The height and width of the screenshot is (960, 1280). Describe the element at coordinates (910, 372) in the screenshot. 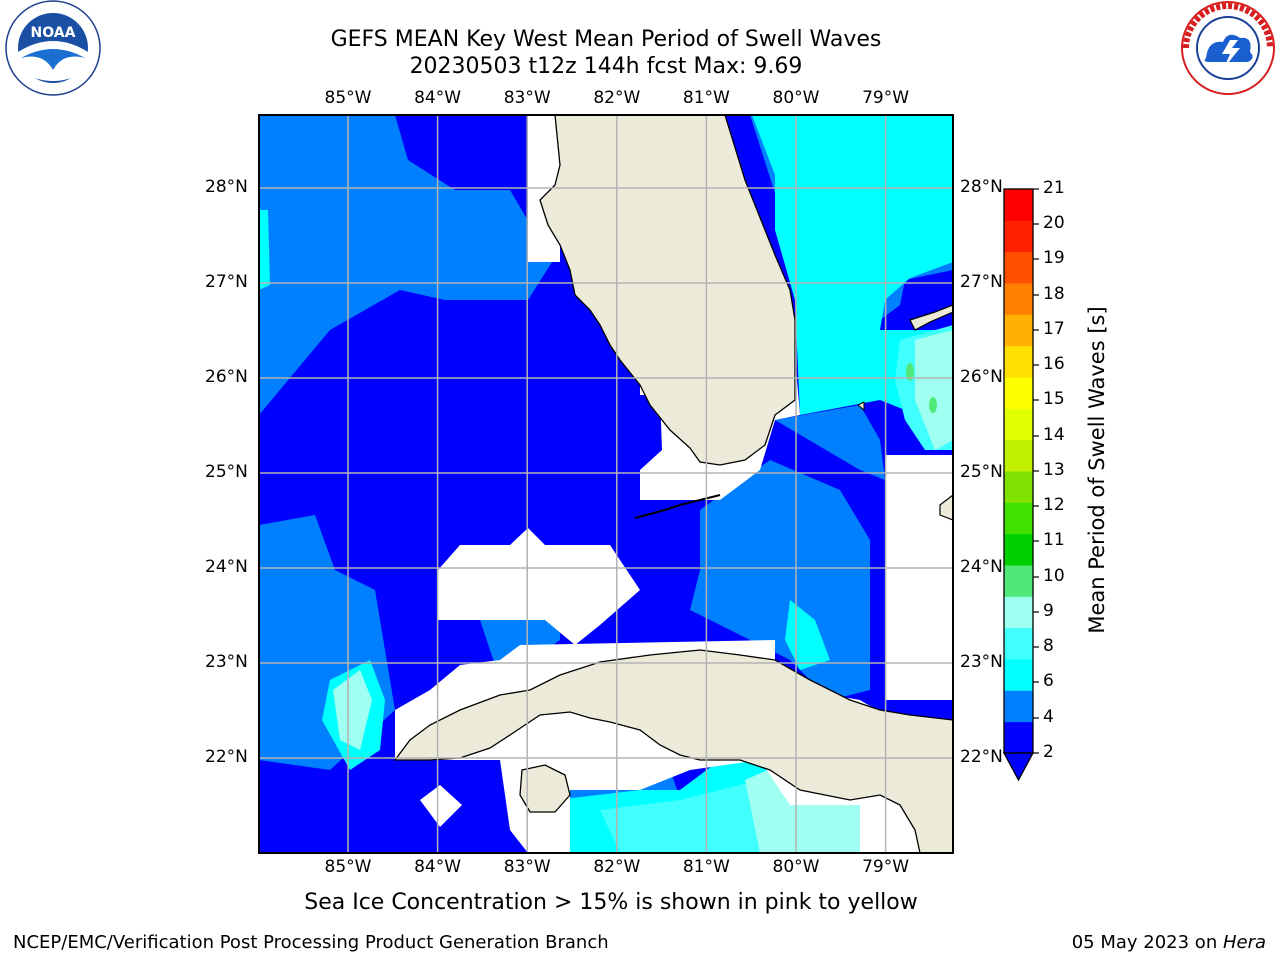

I see `period-10-11-spot-a` at that location.